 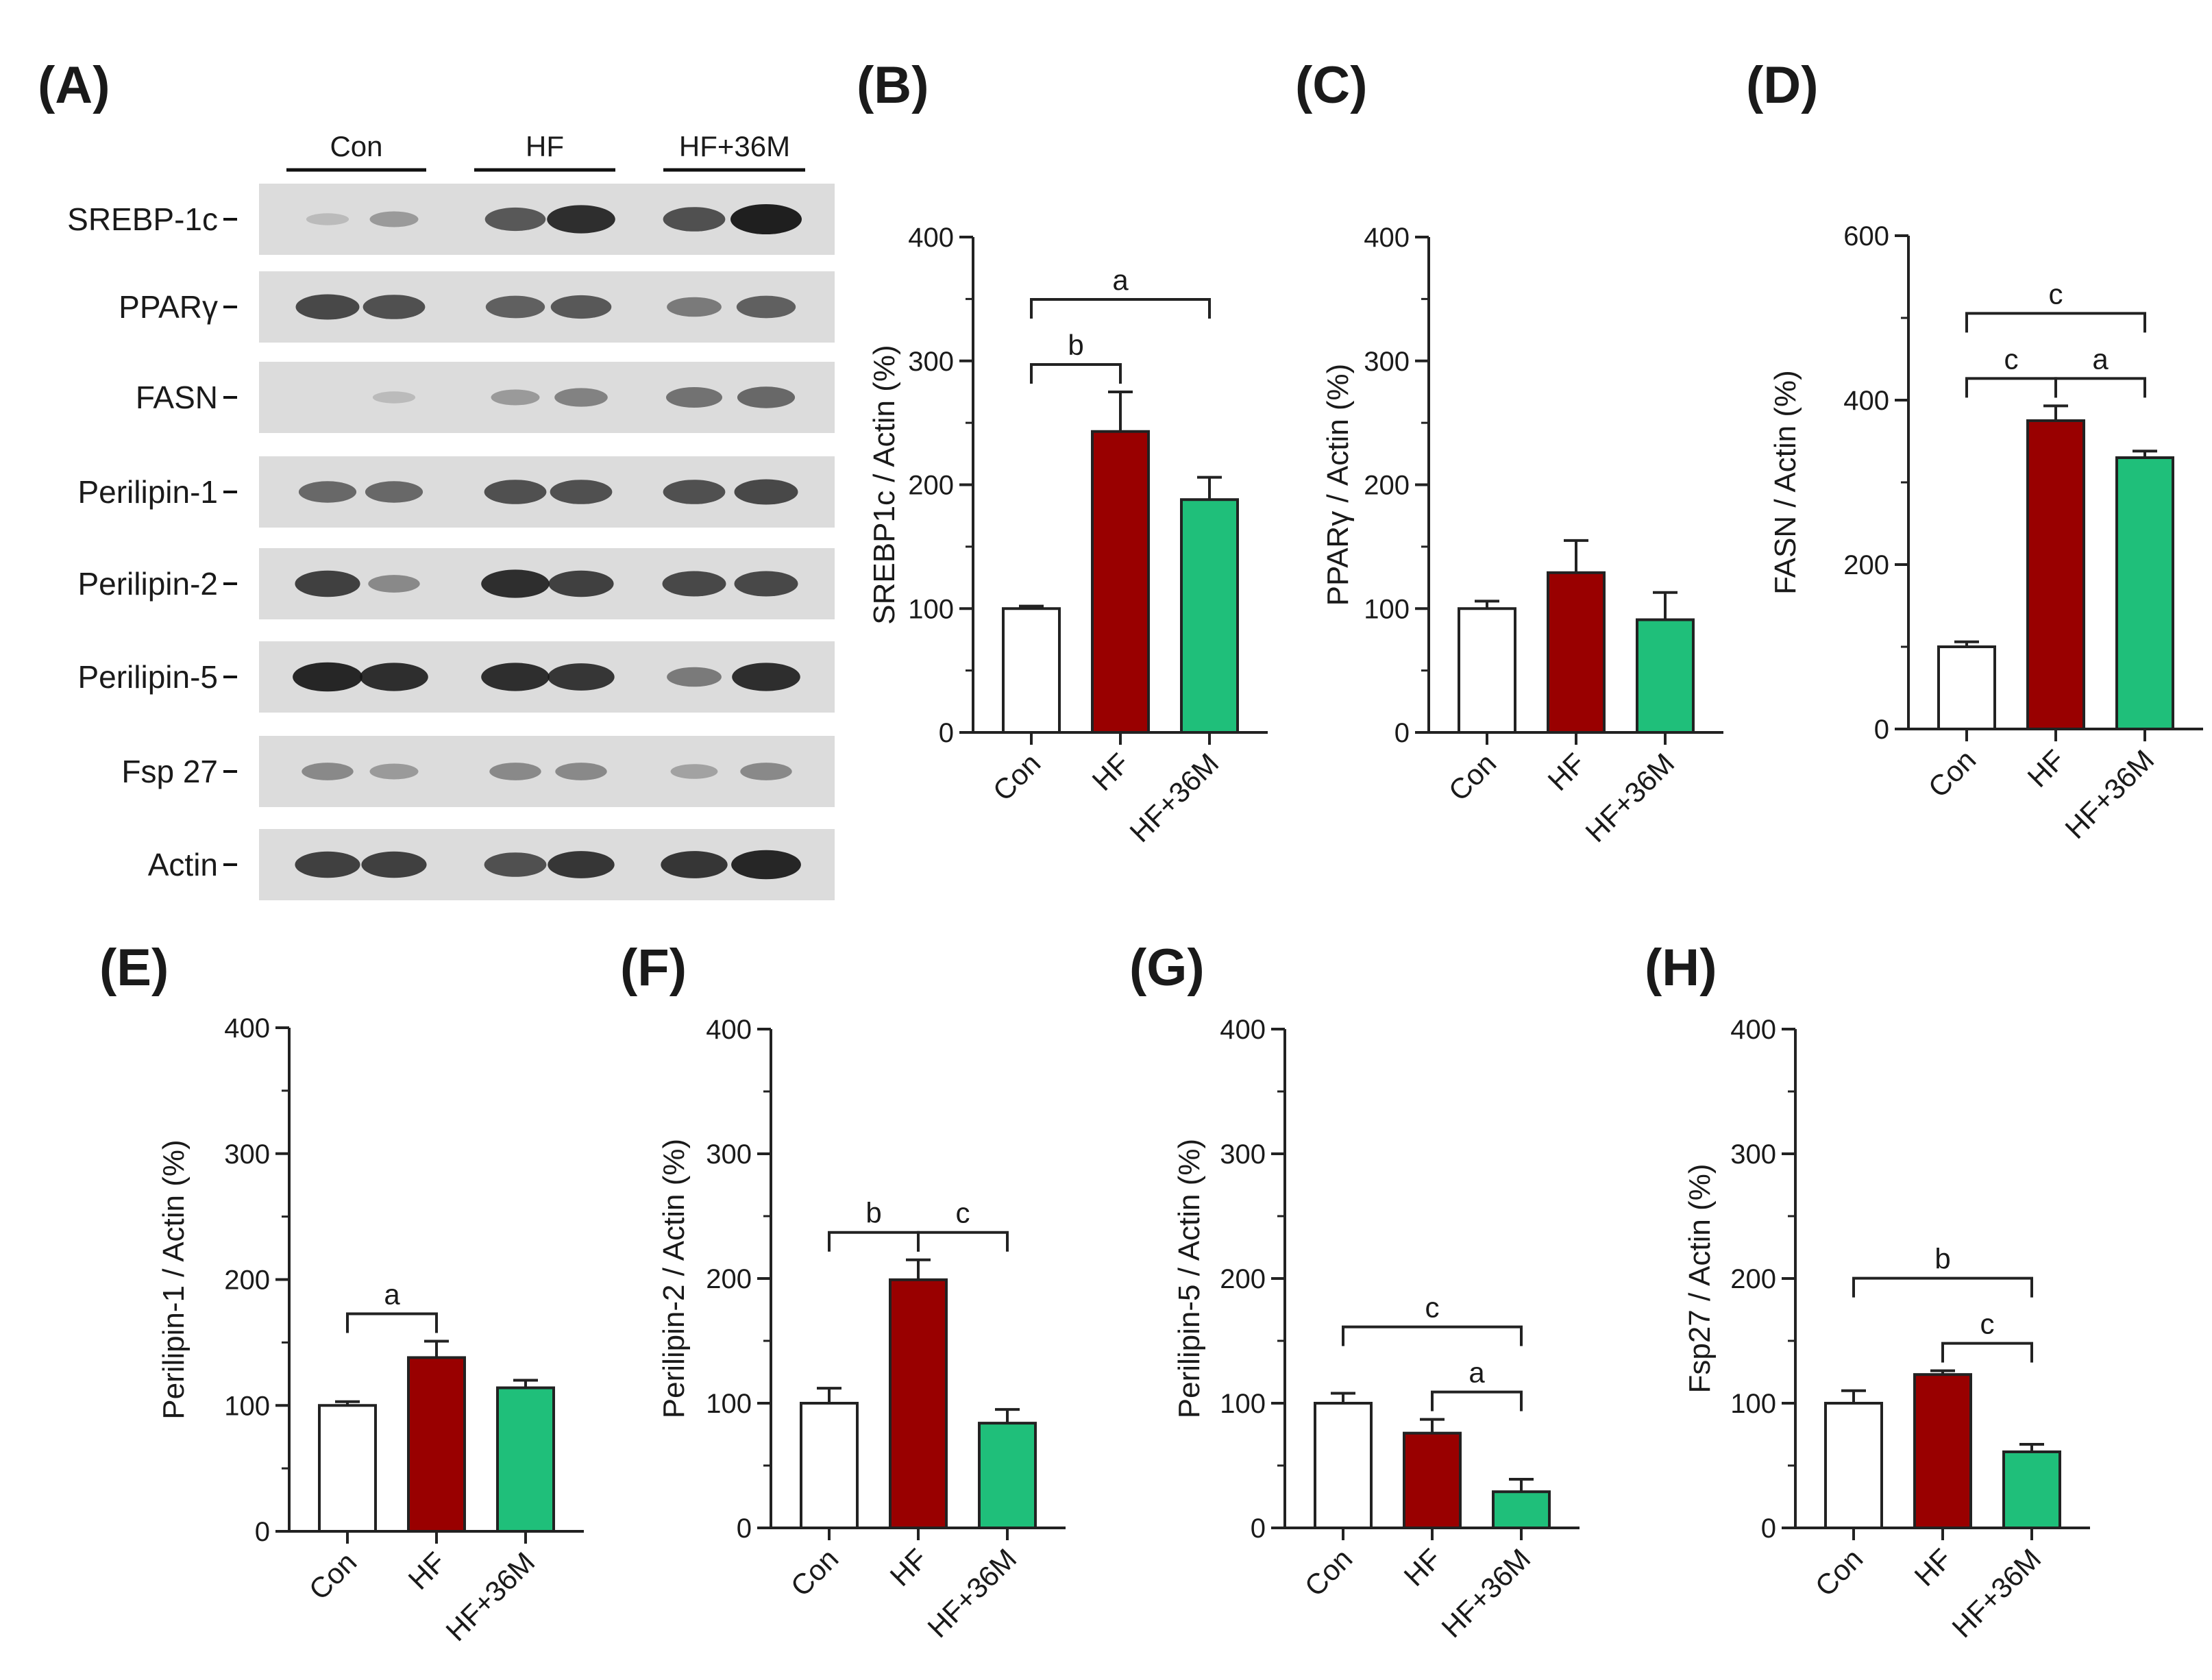 I want to click on y-tick-label: 600, so click(x=1866, y=236).